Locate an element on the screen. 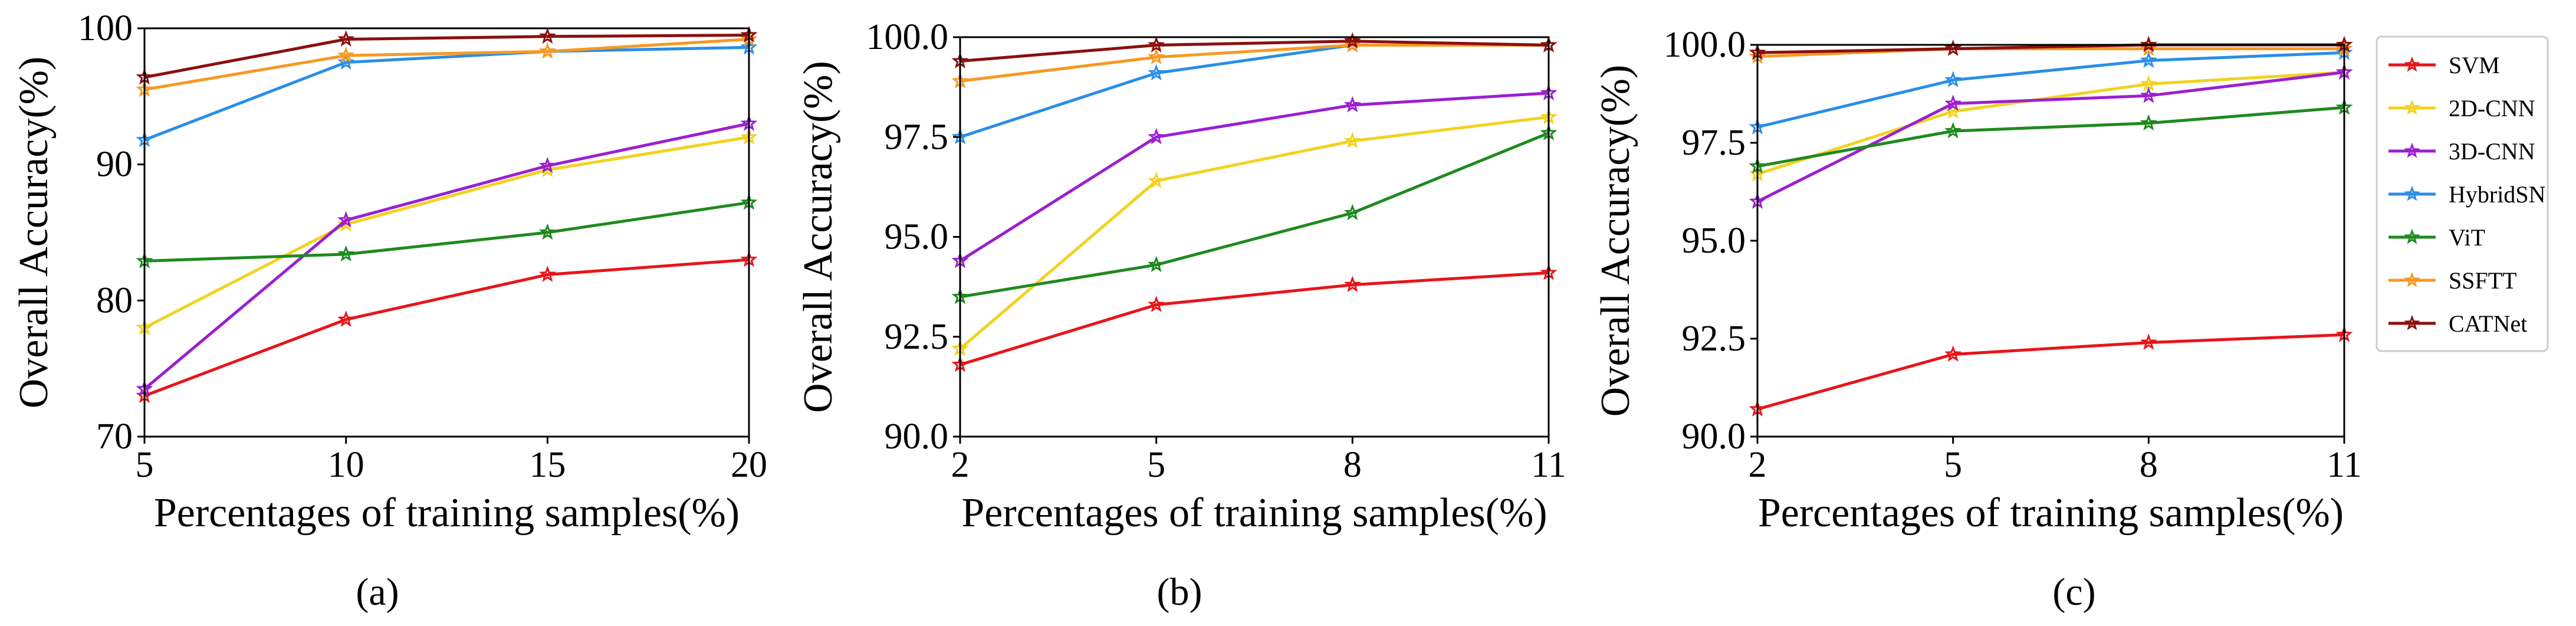 This screenshot has height=626, width=2576. panel-b-x-tick-label: 2 is located at coordinates (960, 465).